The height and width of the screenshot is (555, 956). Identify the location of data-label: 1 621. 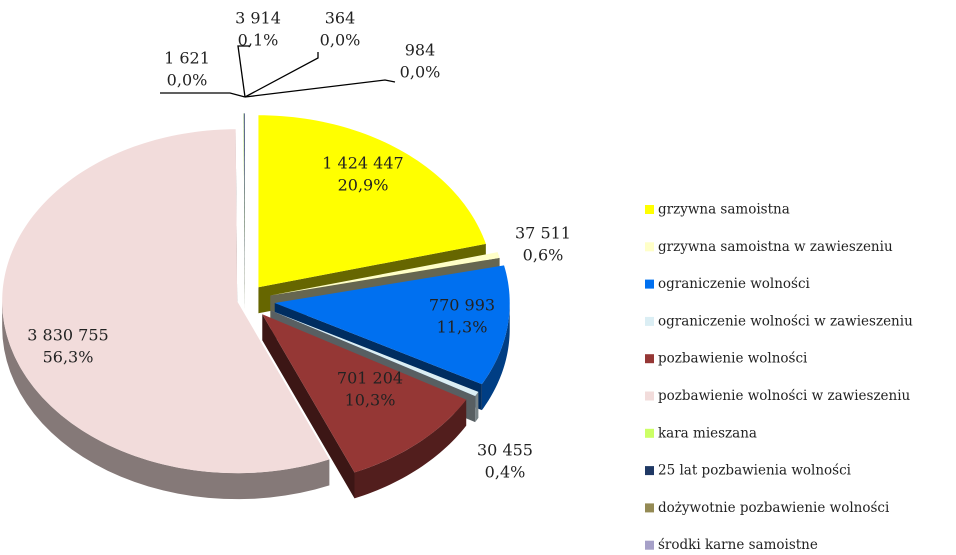
(187, 58).